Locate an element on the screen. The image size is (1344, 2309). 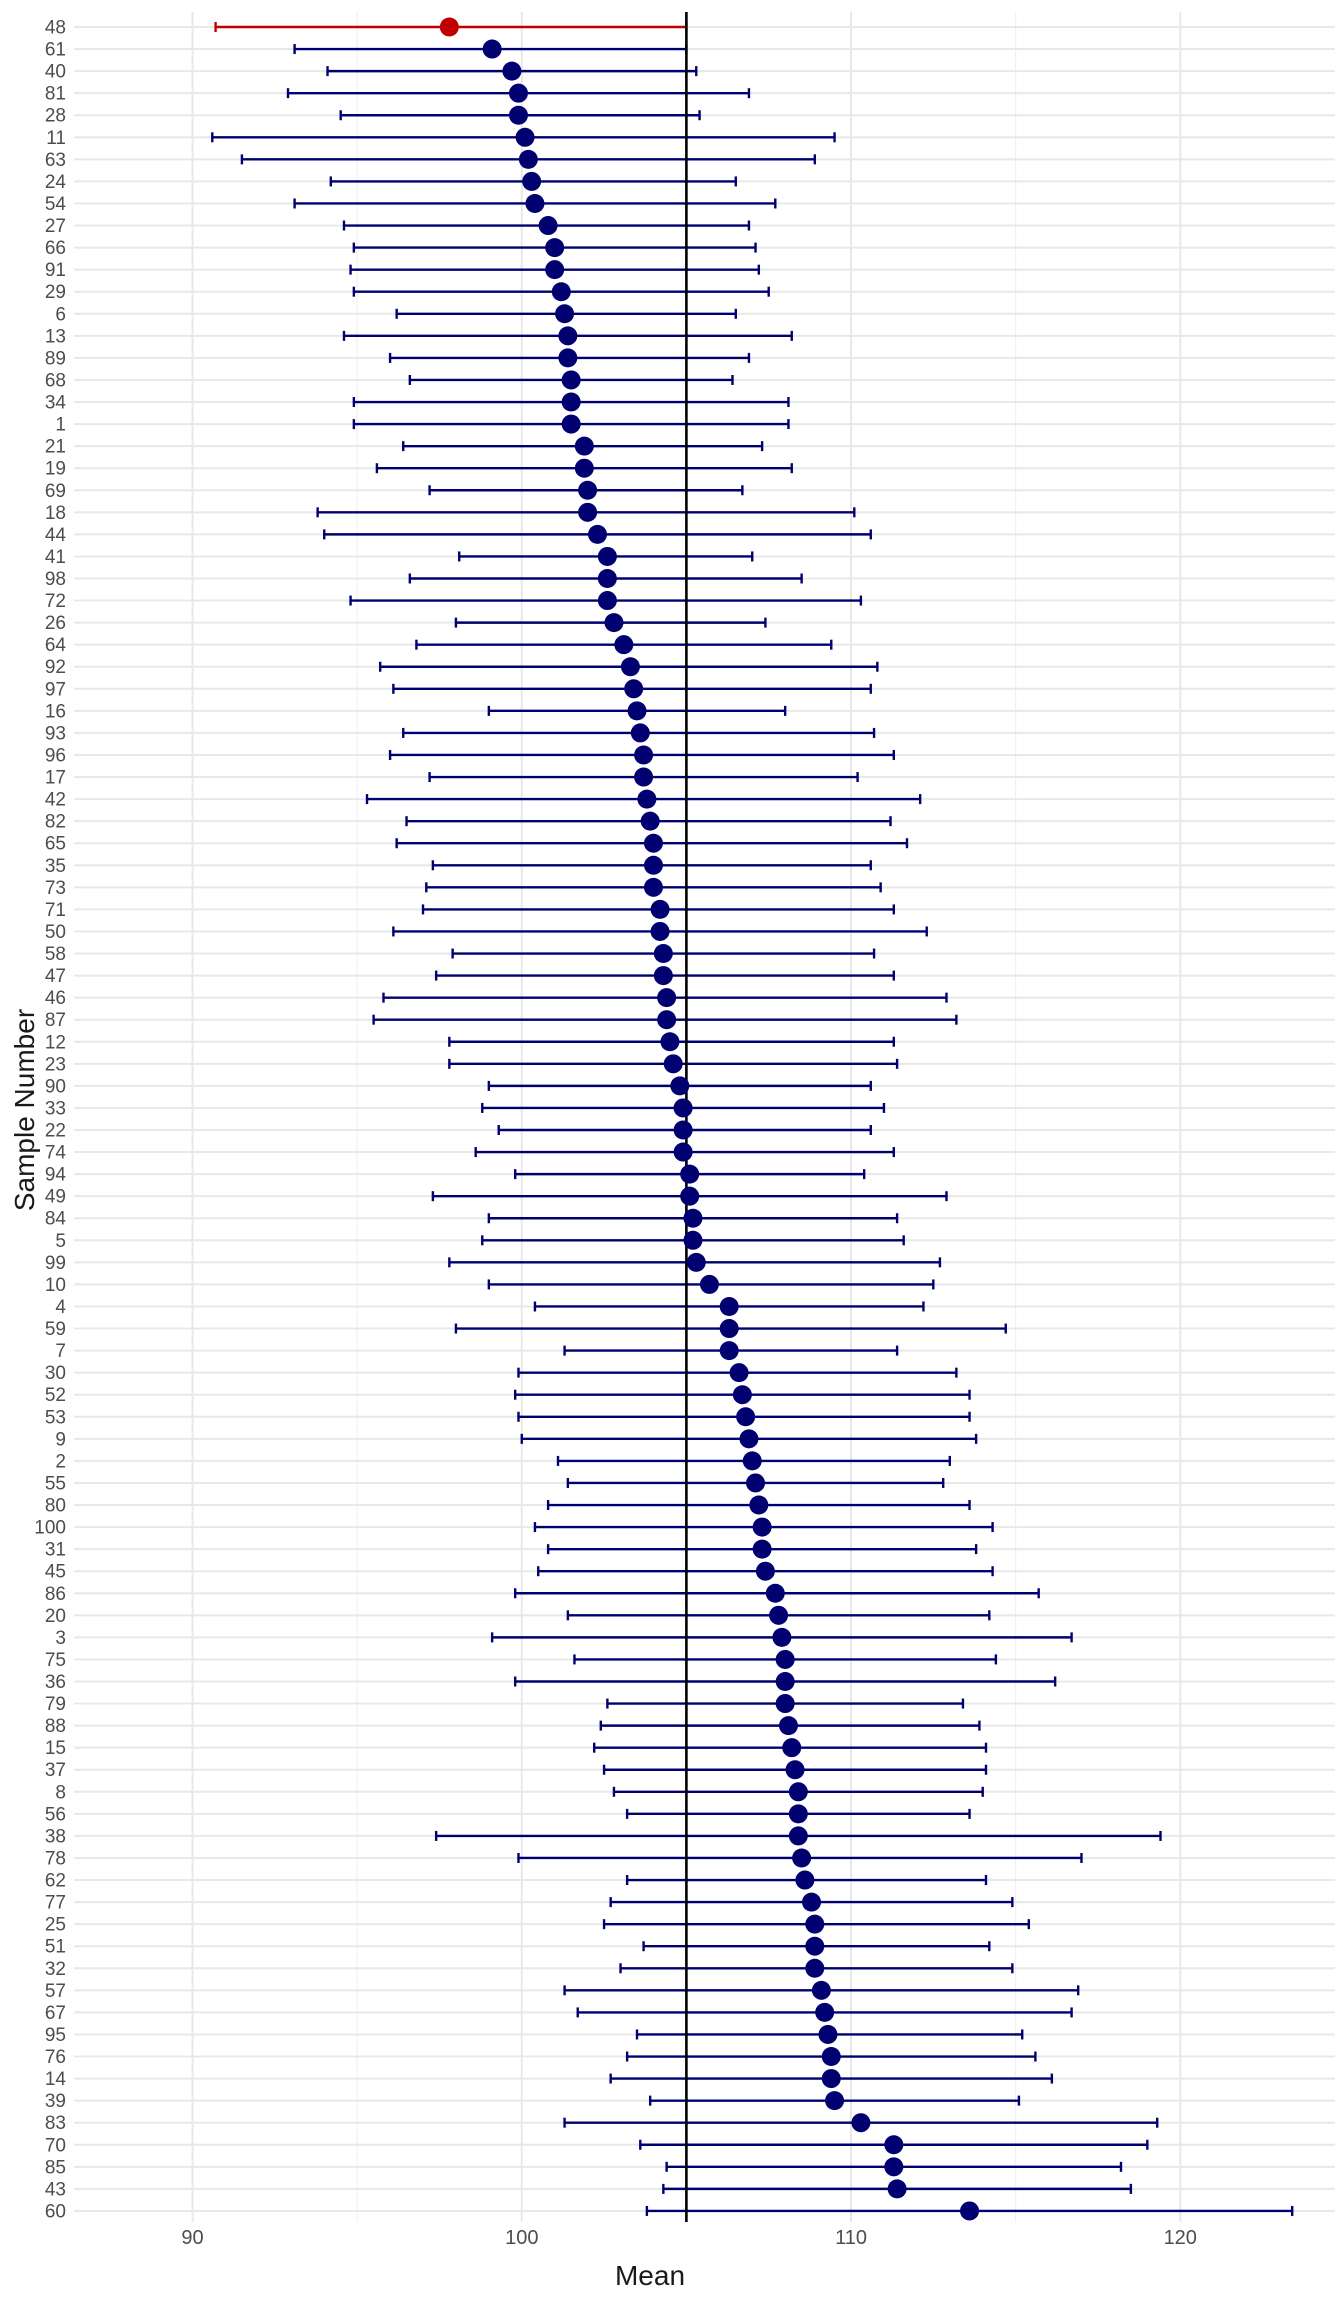
y-tick-label: 79 is located at coordinates (55, 1704).